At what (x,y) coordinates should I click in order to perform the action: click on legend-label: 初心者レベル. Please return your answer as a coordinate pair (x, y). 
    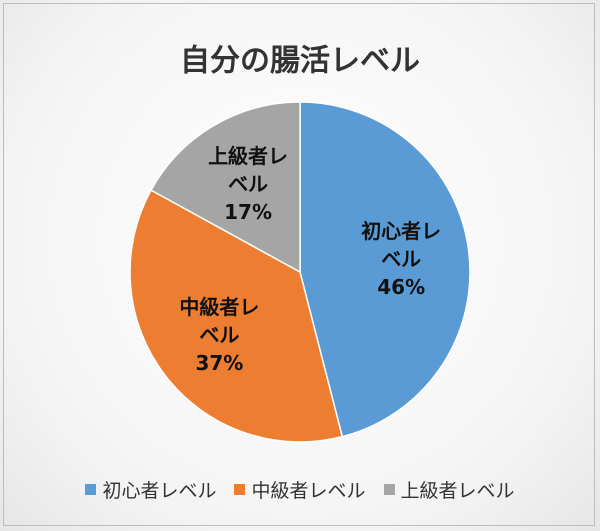
    Looking at the image, I should click on (159, 491).